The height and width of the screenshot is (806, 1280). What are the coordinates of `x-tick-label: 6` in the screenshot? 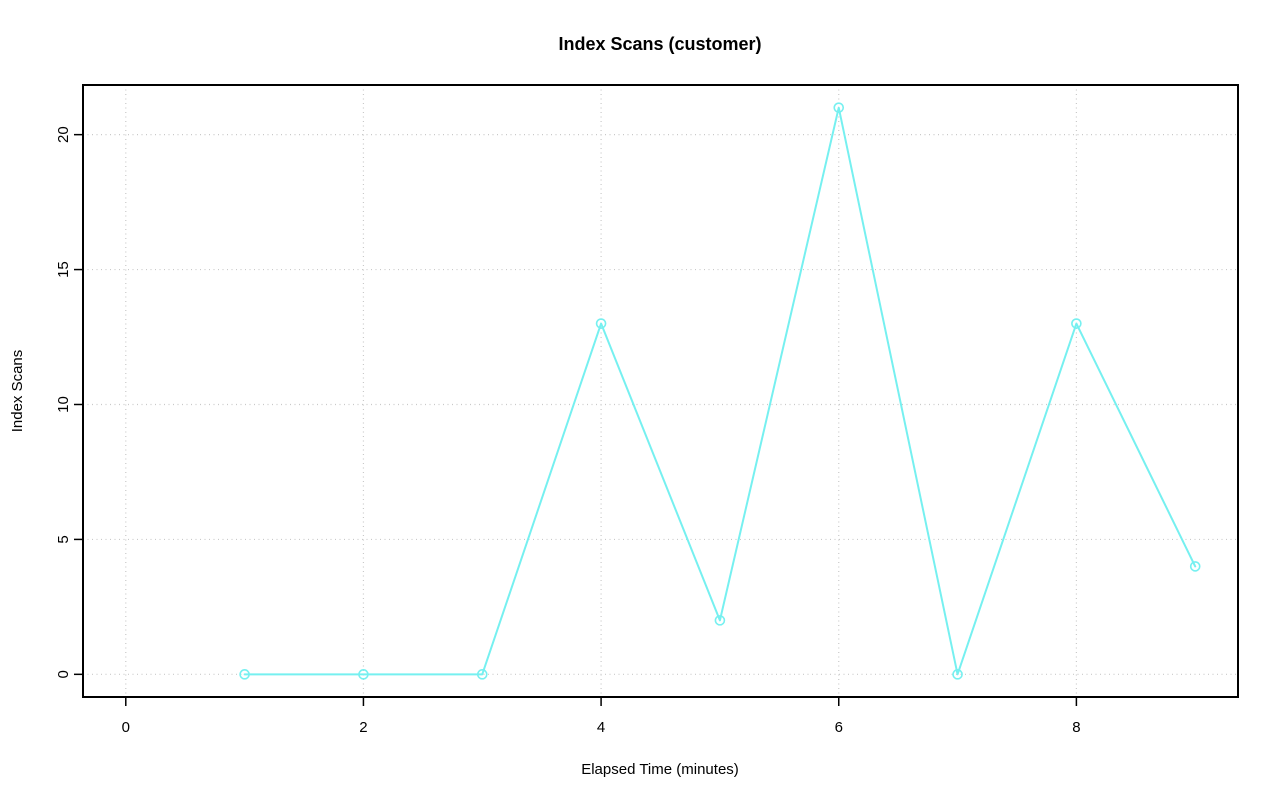 It's located at (839, 727).